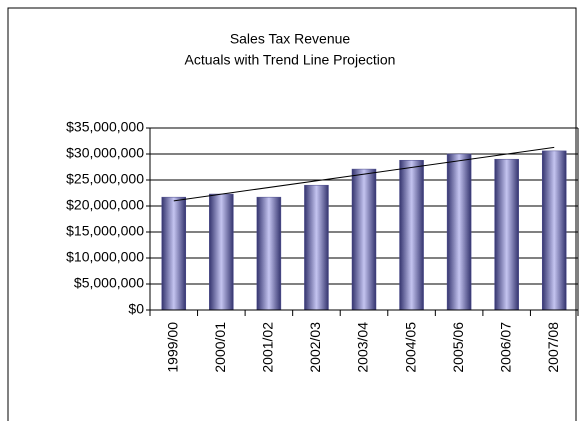  I want to click on x-tick-label: 2006/07, so click(505, 347).